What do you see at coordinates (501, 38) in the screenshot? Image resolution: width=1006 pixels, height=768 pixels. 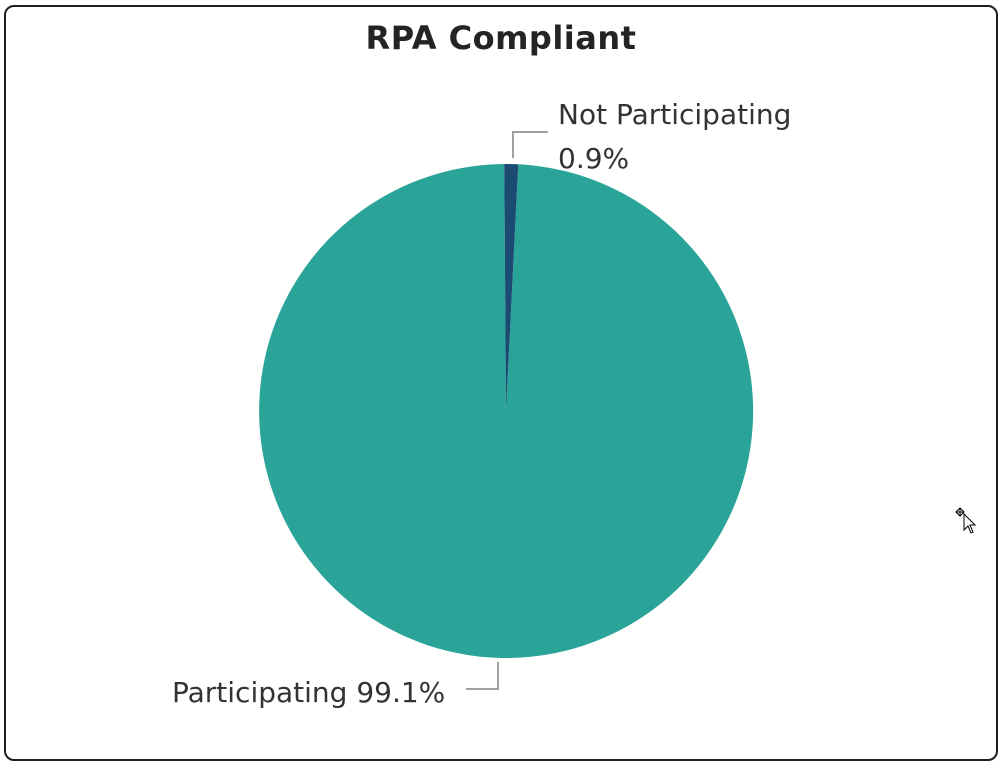 I see `chart-title: RPA Compliant` at bounding box center [501, 38].